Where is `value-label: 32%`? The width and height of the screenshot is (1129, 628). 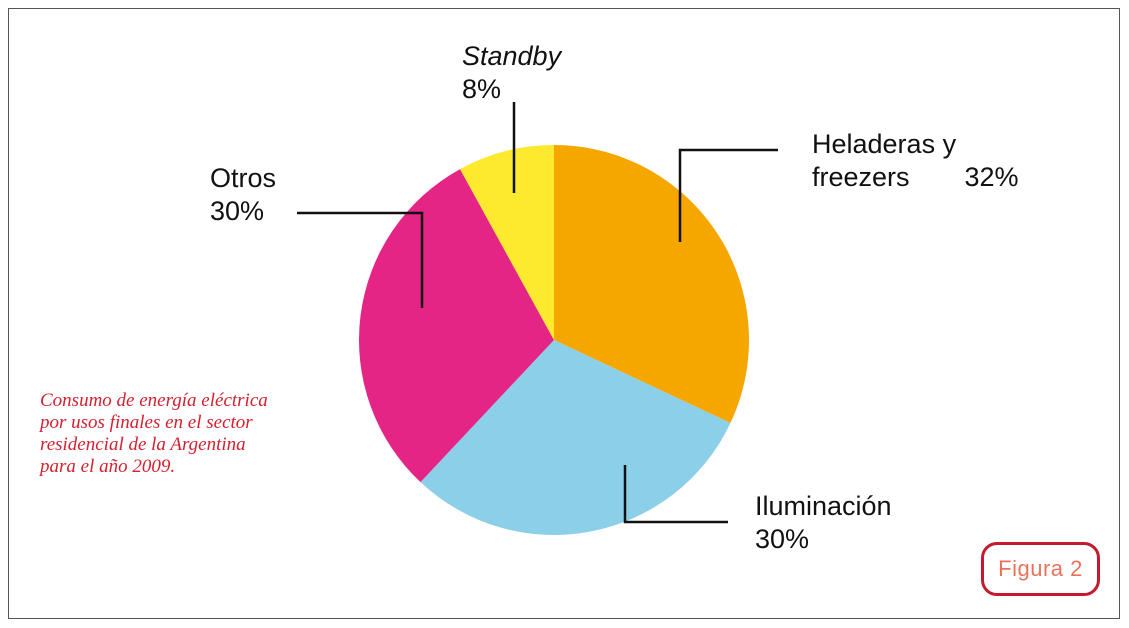
value-label: 32% is located at coordinates (991, 177).